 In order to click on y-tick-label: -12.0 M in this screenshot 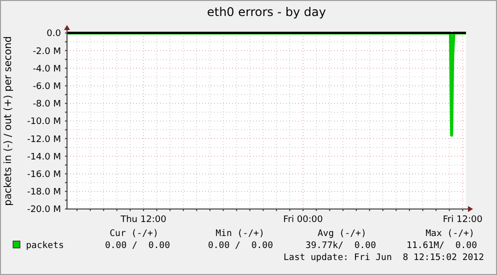, I will do `click(44, 139)`.